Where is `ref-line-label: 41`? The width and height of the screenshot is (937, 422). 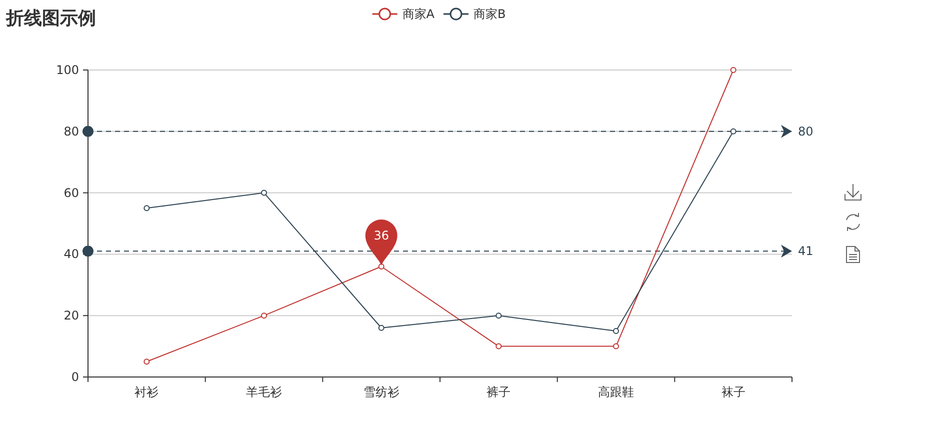
ref-line-label: 41 is located at coordinates (806, 251).